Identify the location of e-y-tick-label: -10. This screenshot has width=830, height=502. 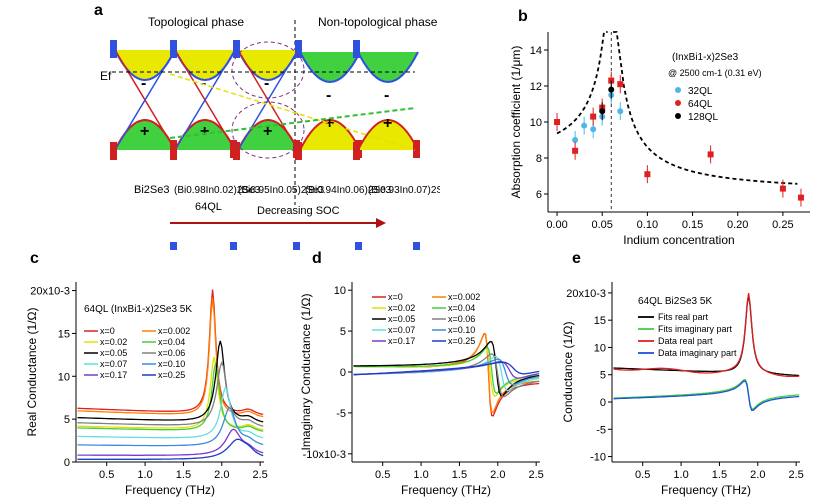
(598, 458).